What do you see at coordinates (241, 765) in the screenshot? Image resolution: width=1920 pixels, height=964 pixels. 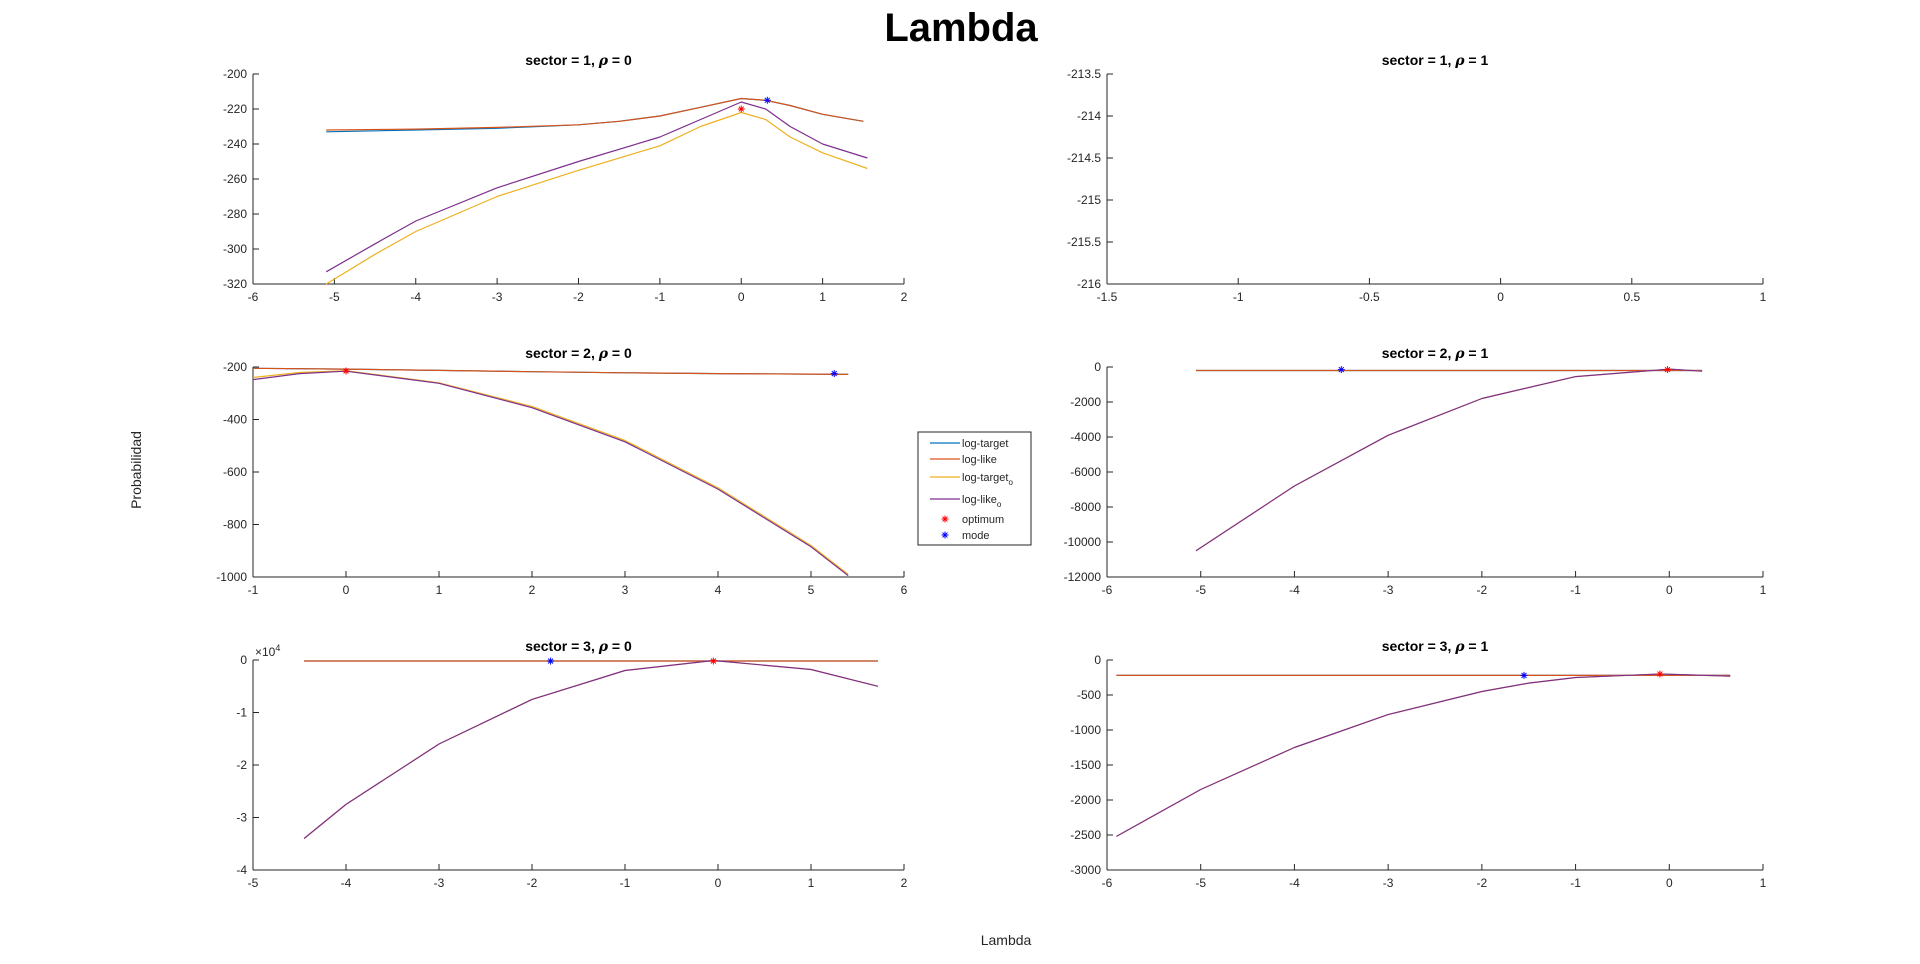 I see `y-tick-label: -2` at bounding box center [241, 765].